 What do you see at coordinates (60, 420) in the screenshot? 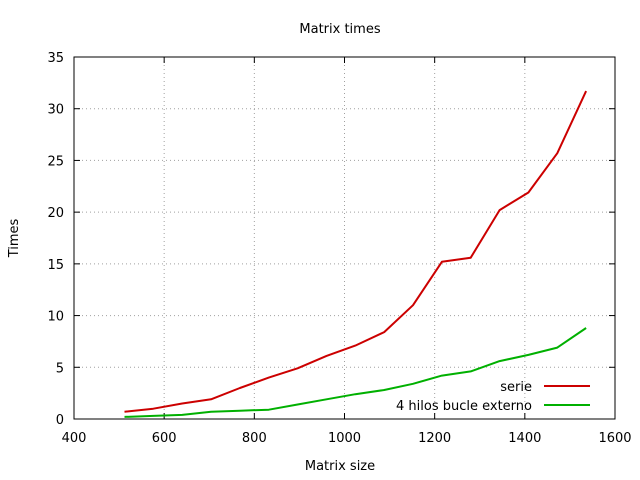
I see `y-tick-label: 0` at bounding box center [60, 420].